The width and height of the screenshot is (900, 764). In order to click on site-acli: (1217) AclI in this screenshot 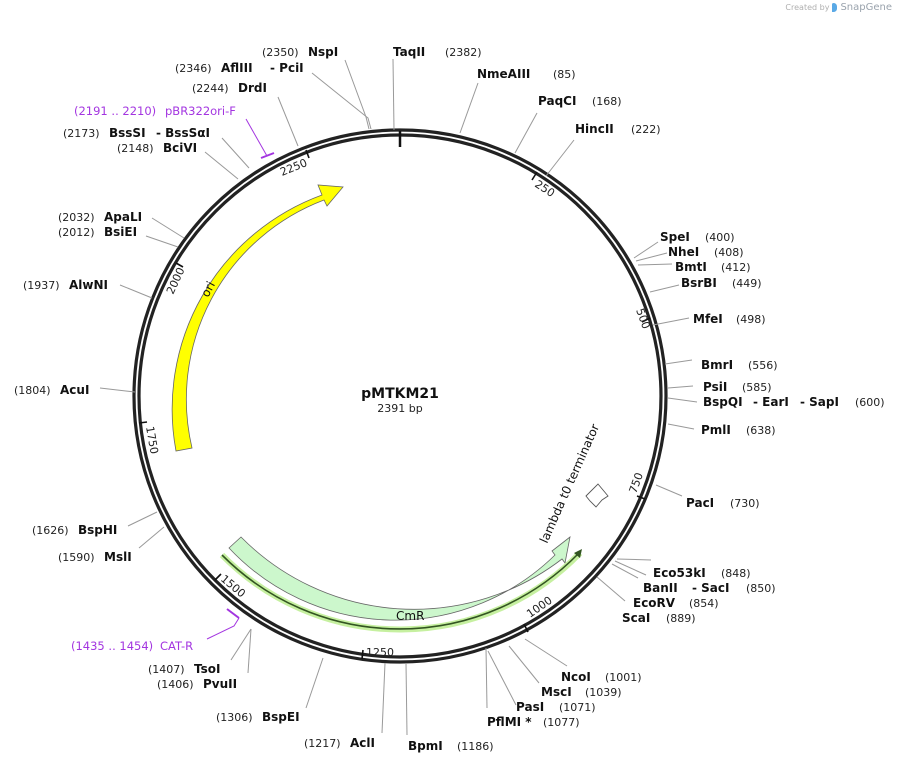, I will do `click(339, 743)`.